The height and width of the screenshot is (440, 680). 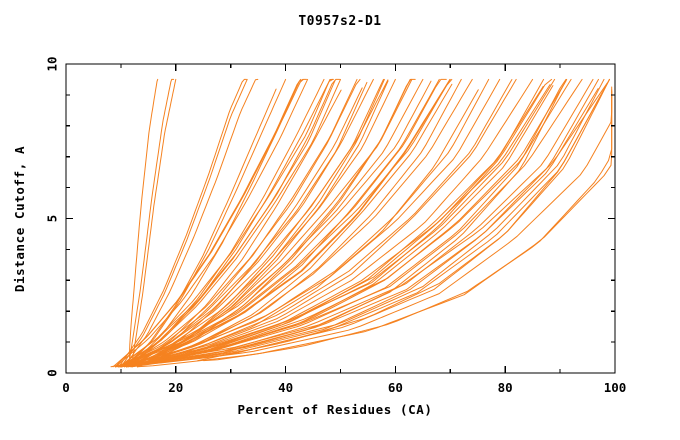 I want to click on y-axis-title: Distance Cutoff, A, so click(x=19, y=219).